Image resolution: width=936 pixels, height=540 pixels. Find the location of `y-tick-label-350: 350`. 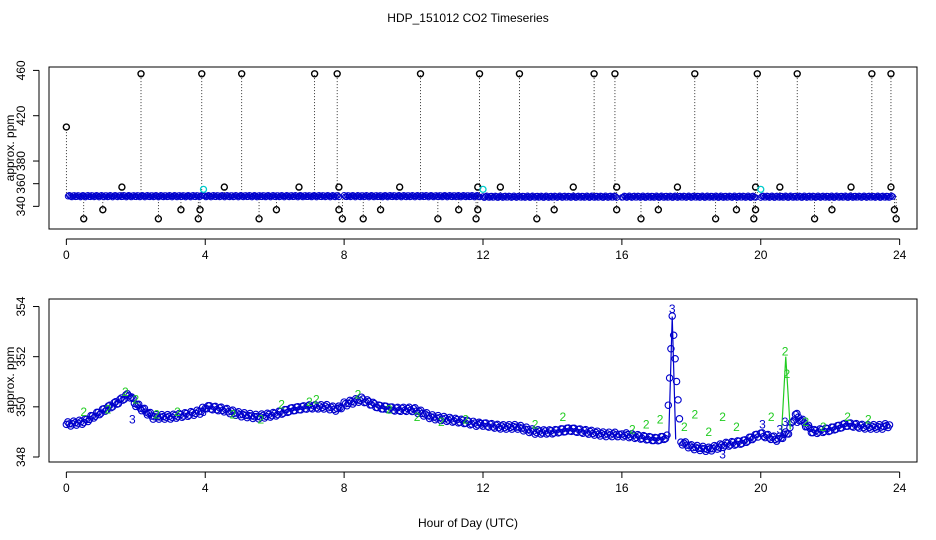

y-tick-label-350: 350 is located at coordinates (21, 406).